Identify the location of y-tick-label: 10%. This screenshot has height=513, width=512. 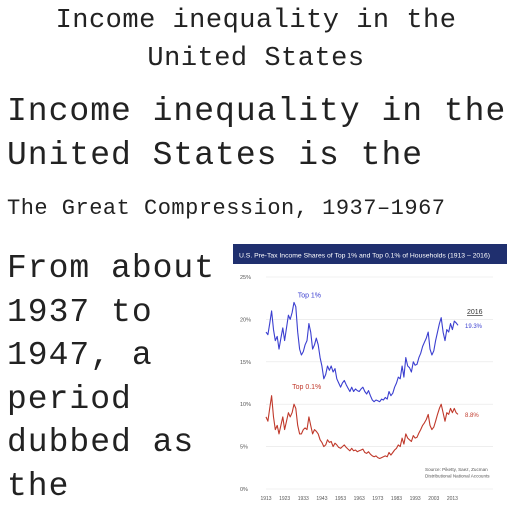
(245, 405).